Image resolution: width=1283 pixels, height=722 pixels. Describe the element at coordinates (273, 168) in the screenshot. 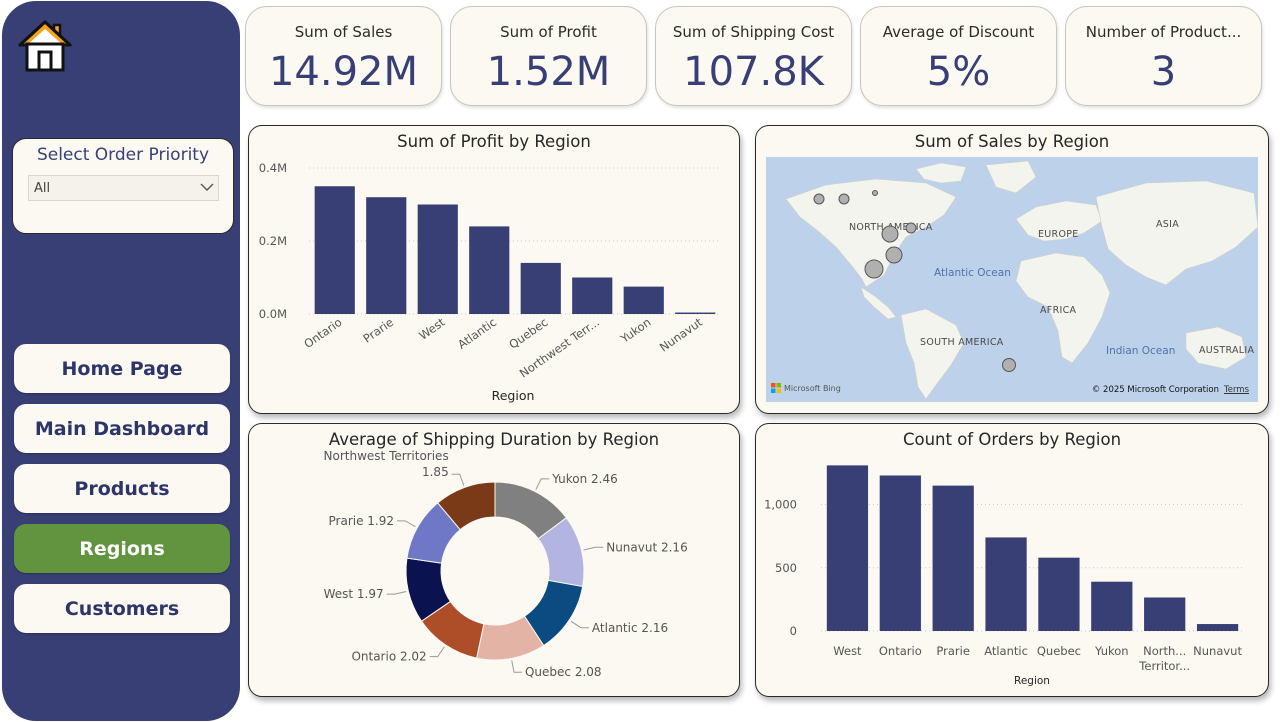

I see `y-tick-label: 0.4M` at that location.